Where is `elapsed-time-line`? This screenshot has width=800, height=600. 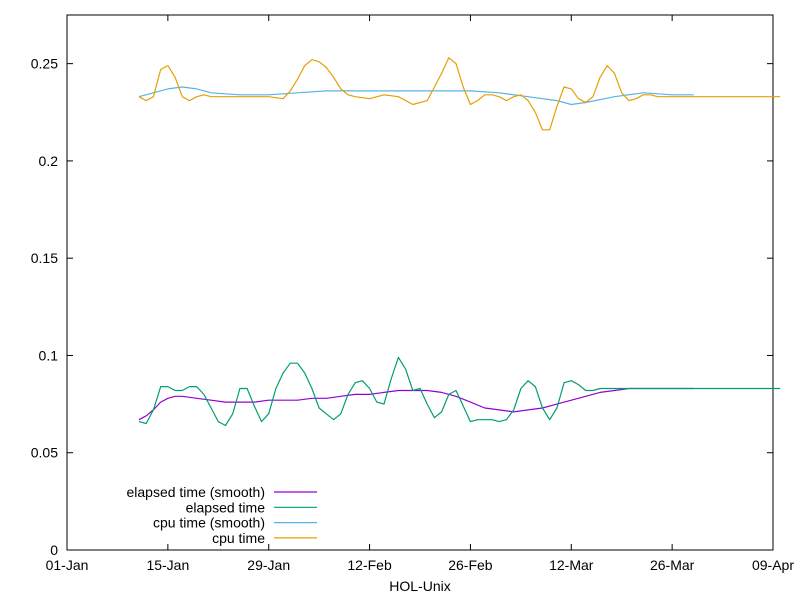 elapsed-time-line is located at coordinates (459, 391).